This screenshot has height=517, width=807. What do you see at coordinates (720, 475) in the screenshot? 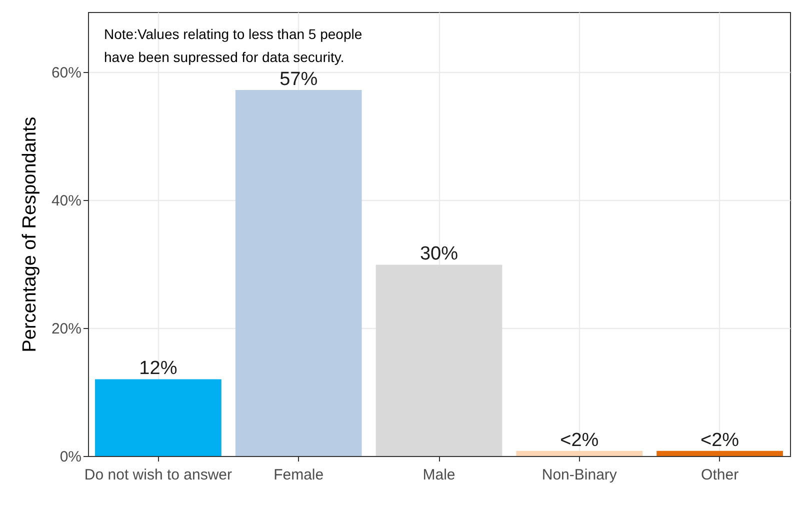
I see `x-tick-label: Other` at bounding box center [720, 475].